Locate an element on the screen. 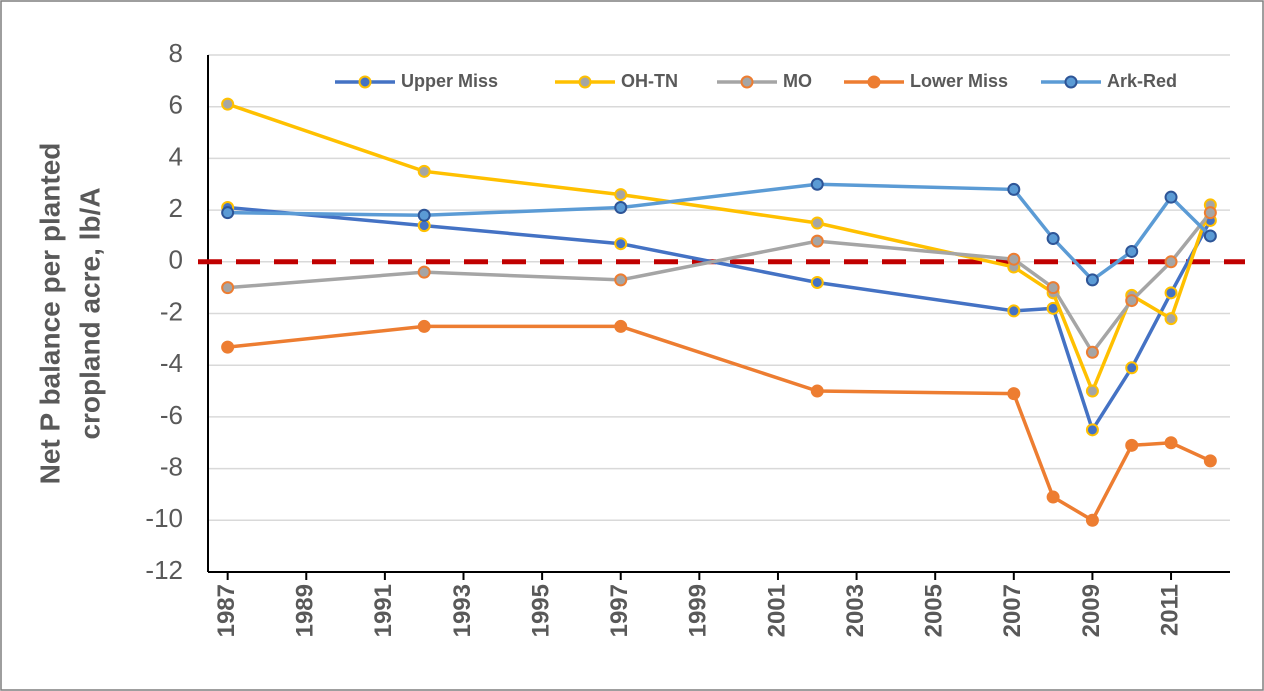  legend-label: Lower Miss is located at coordinates (959, 81).